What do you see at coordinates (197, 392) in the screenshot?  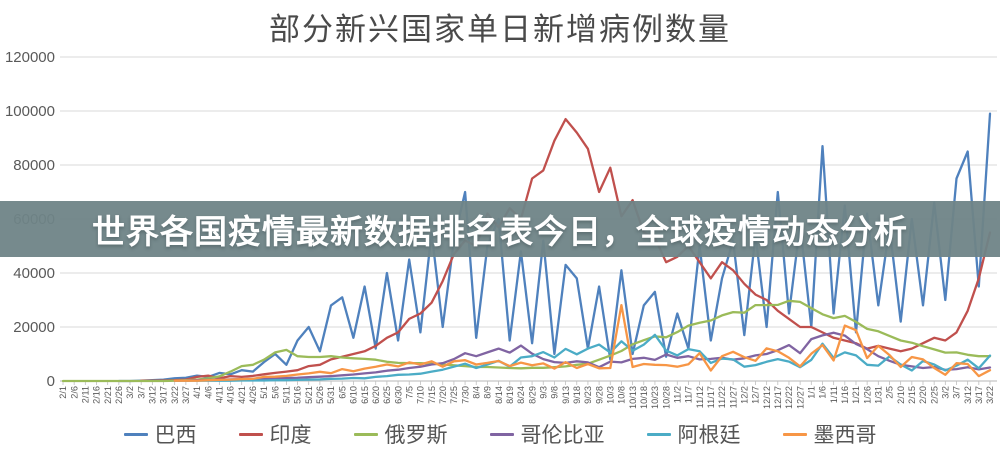 I see `x-axis-tick-label: 4/1` at bounding box center [197, 392].